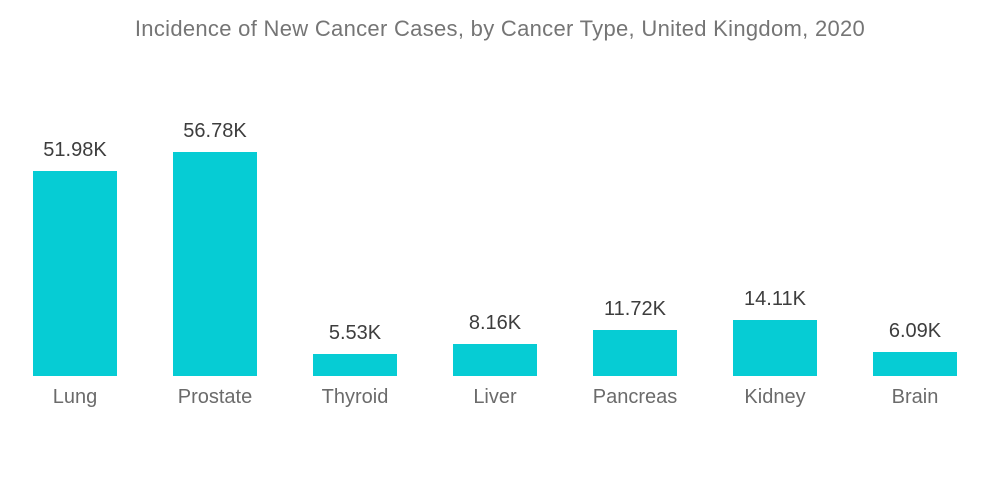 This screenshot has height=504, width=1000. What do you see at coordinates (775, 188) in the screenshot?
I see `bar-column: 14.11K` at bounding box center [775, 188].